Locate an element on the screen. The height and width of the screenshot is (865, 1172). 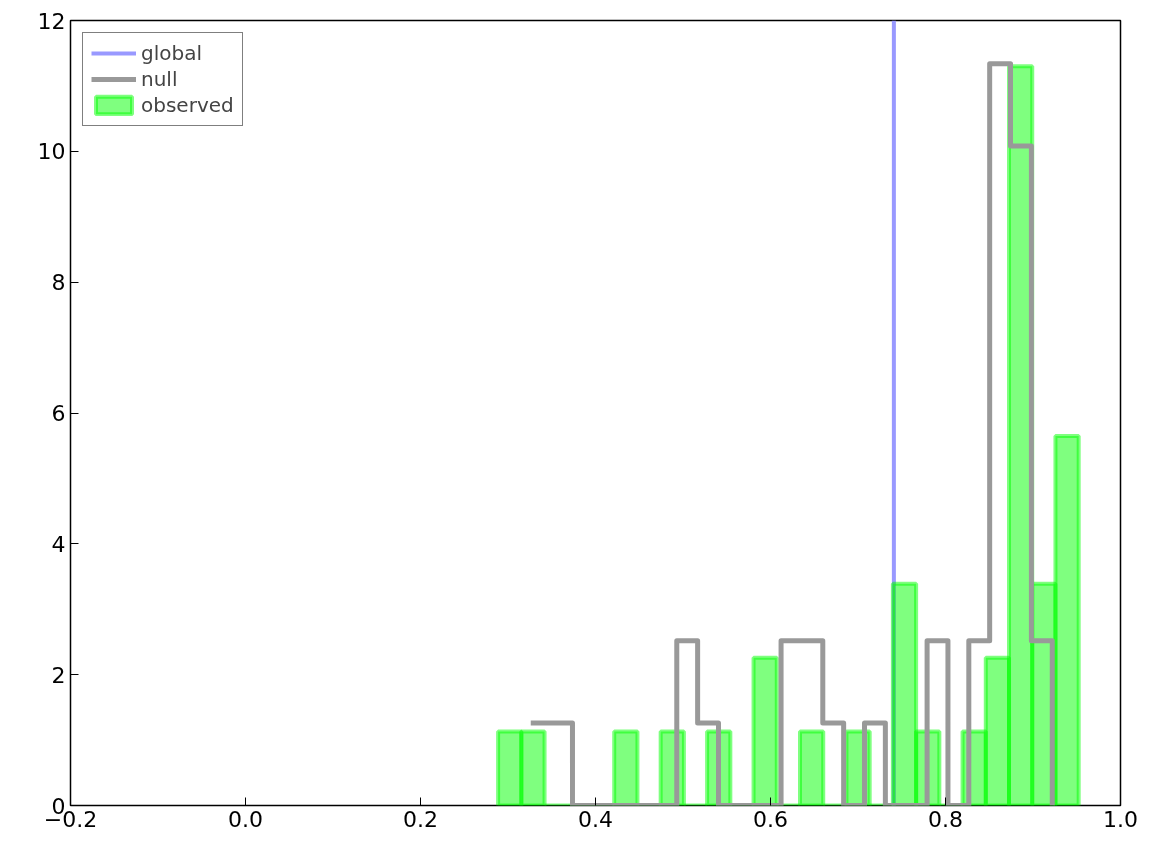
x-tick-label: 0.2 is located at coordinates (421, 819).